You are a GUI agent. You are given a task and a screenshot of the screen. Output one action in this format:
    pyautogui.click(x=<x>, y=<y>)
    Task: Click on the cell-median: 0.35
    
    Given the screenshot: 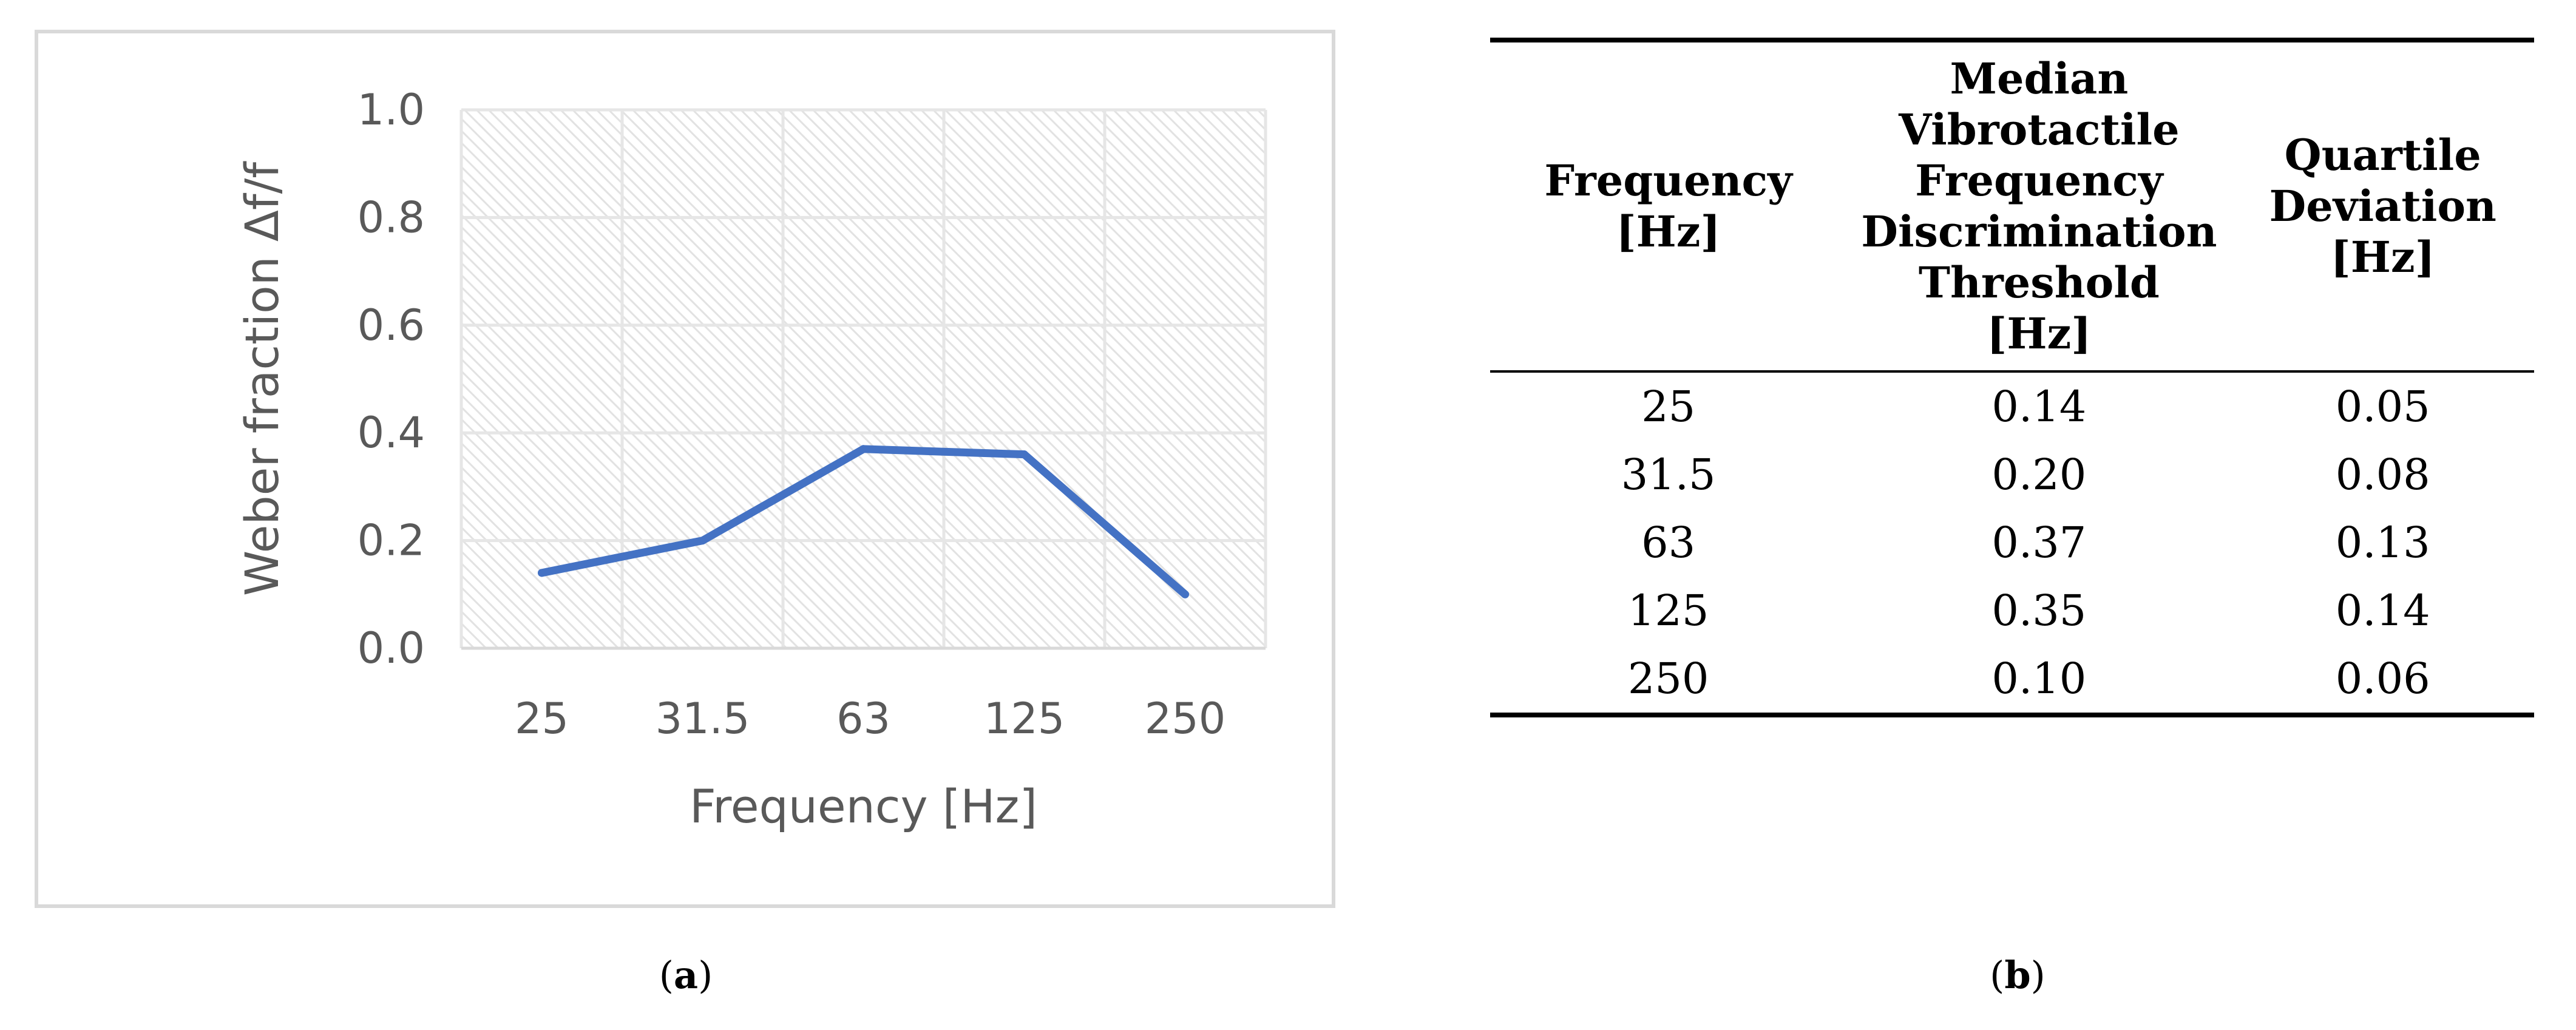 What is the action you would take?
    pyautogui.click(x=2039, y=610)
    